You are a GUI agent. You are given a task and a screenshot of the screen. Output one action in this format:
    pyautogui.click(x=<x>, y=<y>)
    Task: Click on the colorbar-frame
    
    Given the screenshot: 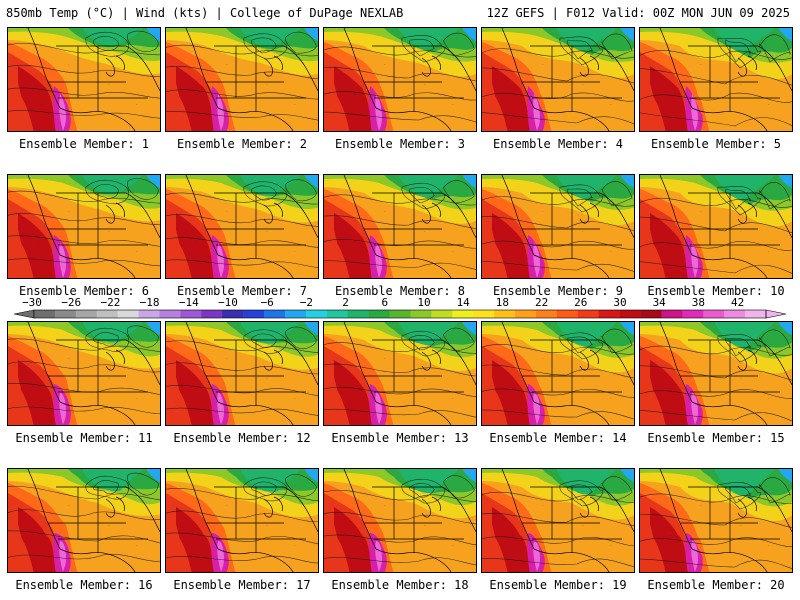 What is the action you would take?
    pyautogui.click(x=400, y=314)
    